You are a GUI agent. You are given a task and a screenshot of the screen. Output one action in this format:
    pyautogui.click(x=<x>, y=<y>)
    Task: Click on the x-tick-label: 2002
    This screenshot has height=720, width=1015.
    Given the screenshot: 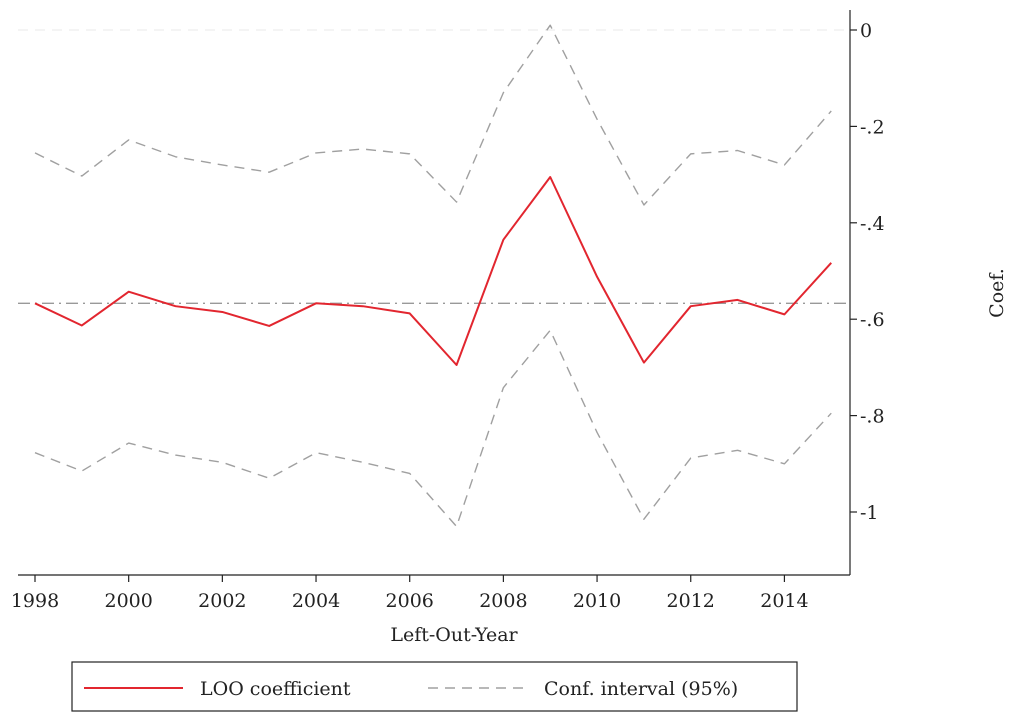 What is the action you would take?
    pyautogui.click(x=222, y=601)
    